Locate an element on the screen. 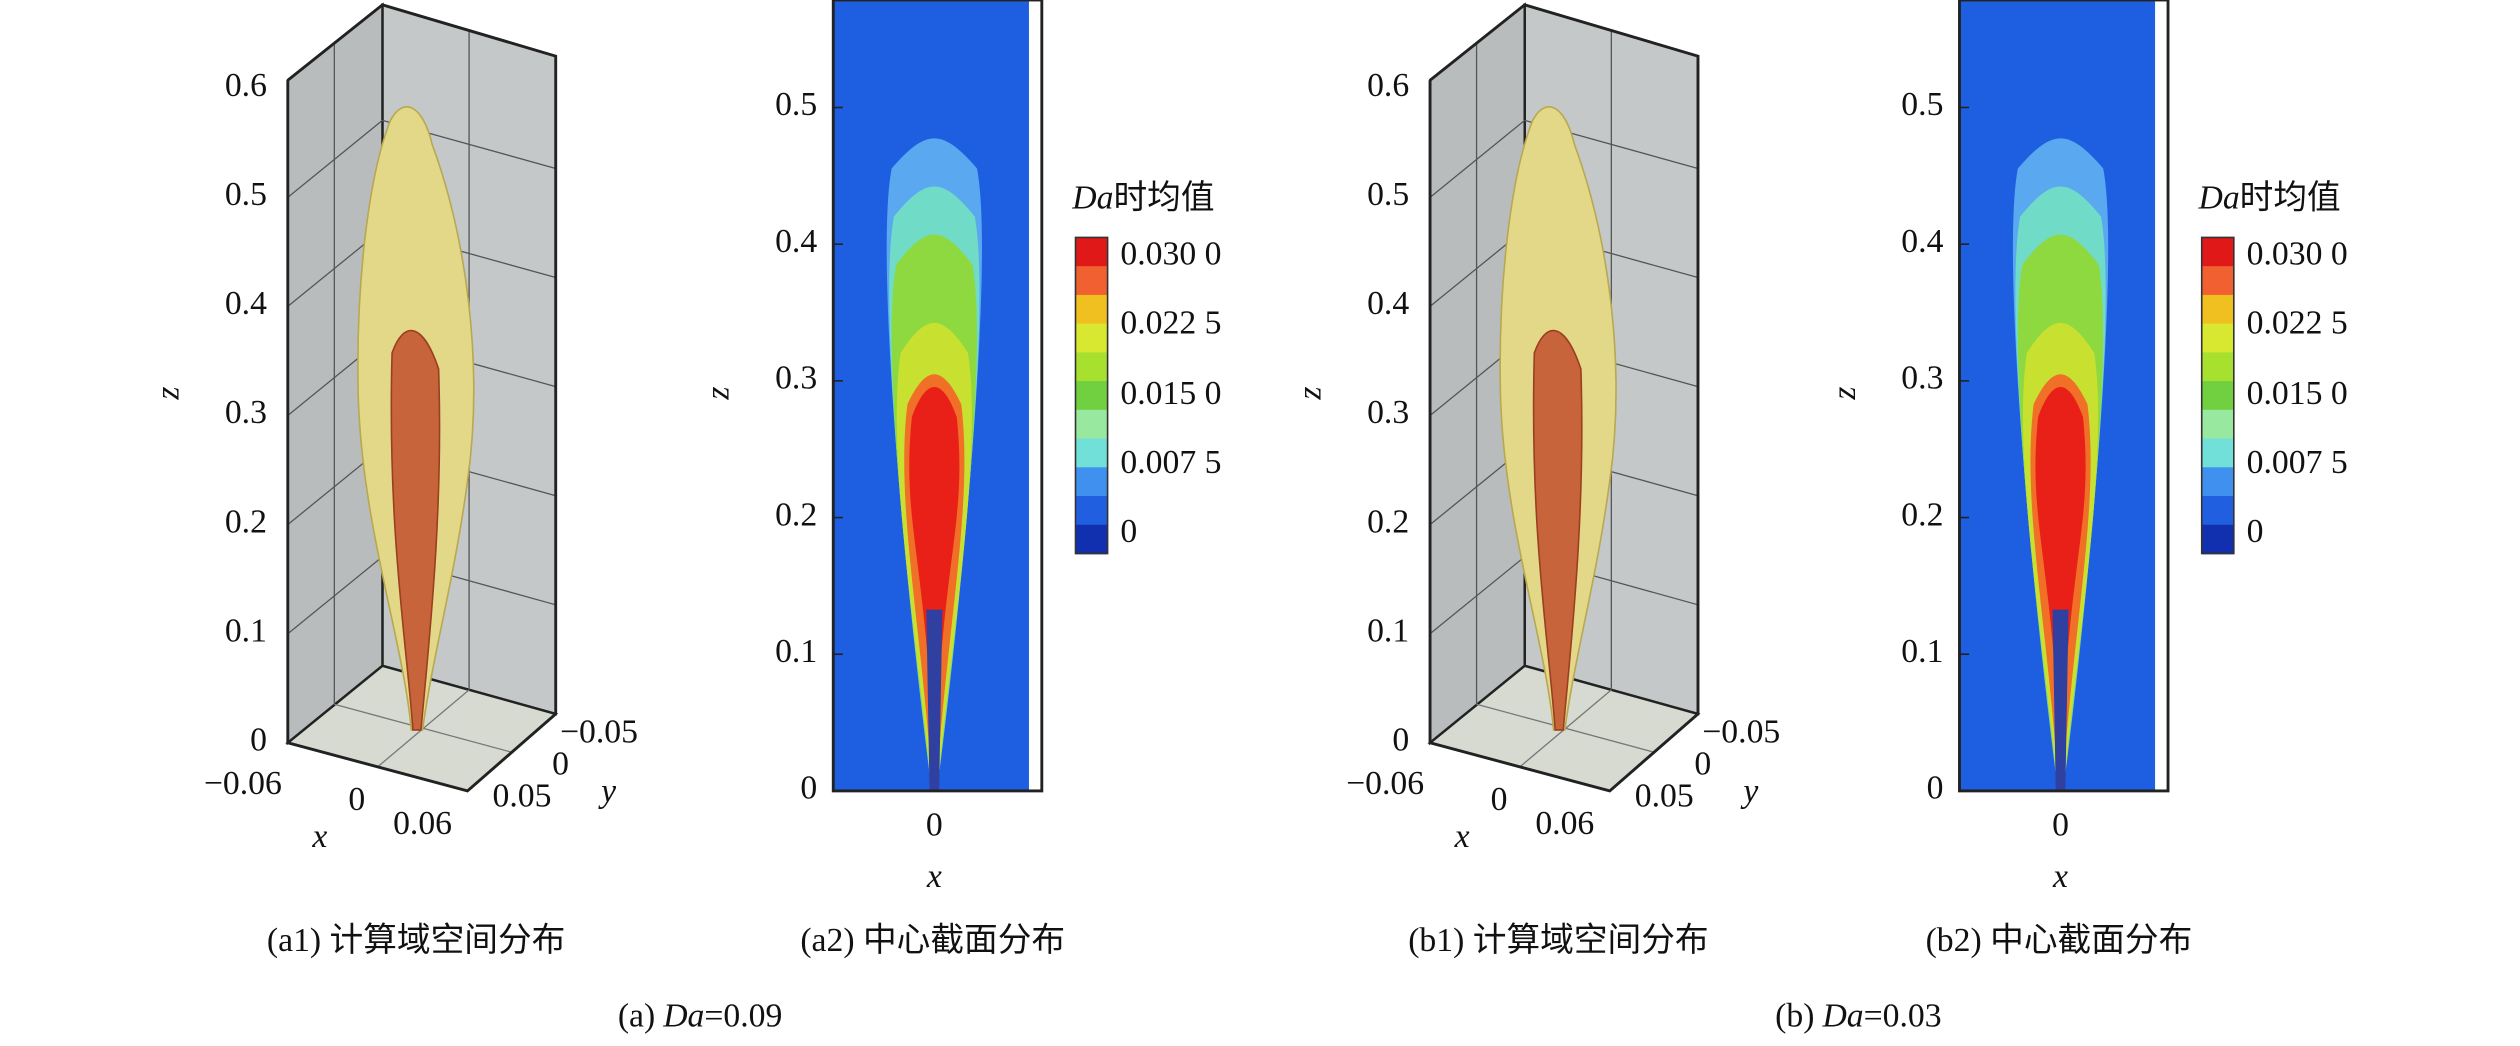  panel-caption: (b2) 中心截面分布 is located at coordinates (2059, 940).